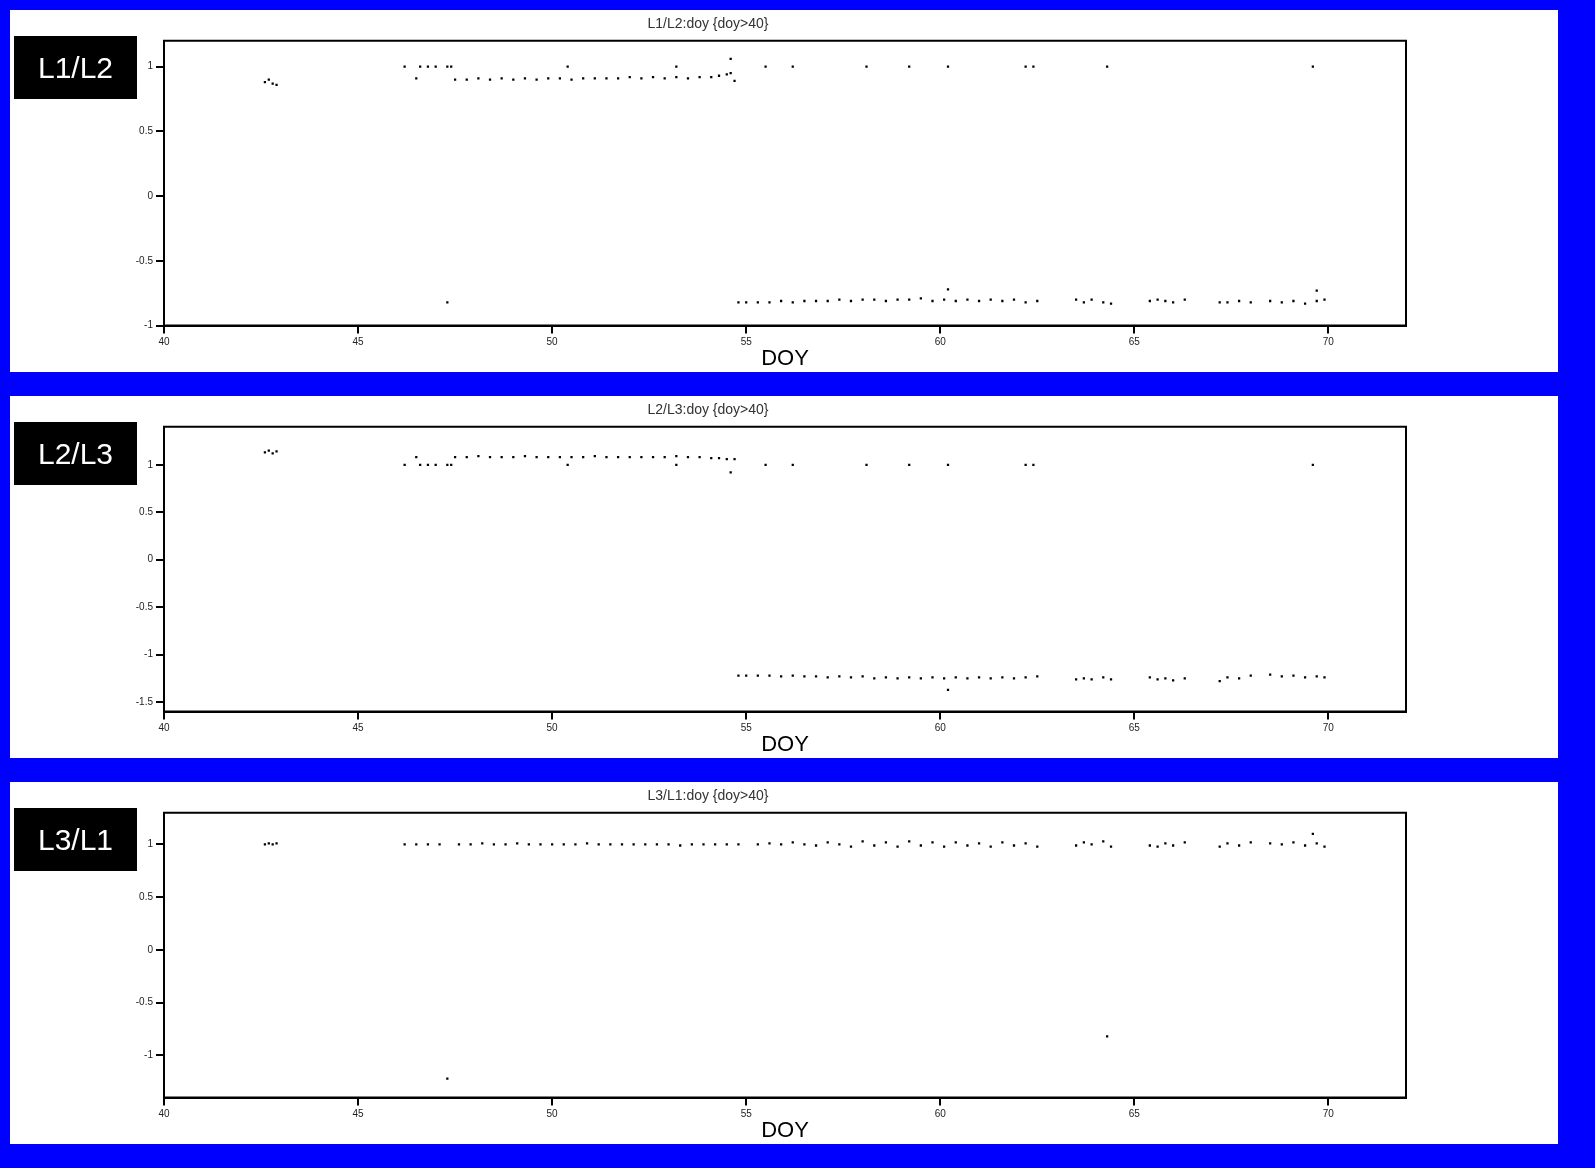 The image size is (1595, 1168). Describe the element at coordinates (708, 409) in the screenshot. I see `chart-title: L2/L3:doy {doy>40}` at that location.